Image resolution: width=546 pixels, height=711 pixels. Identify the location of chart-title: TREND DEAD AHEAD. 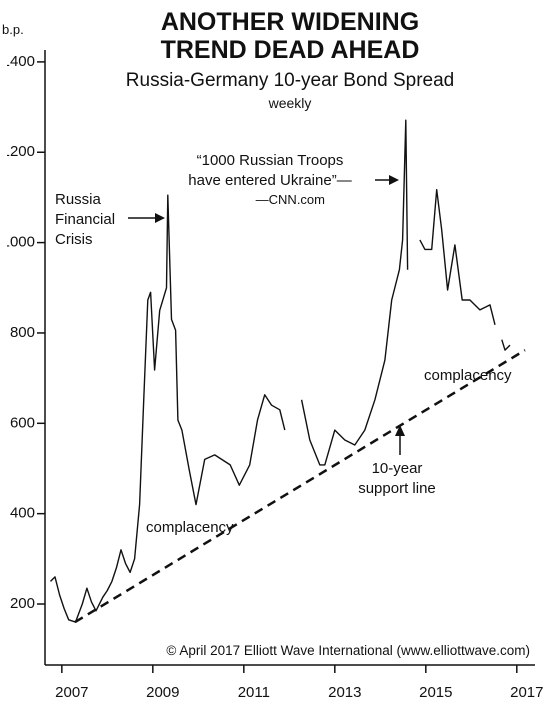
(290, 50).